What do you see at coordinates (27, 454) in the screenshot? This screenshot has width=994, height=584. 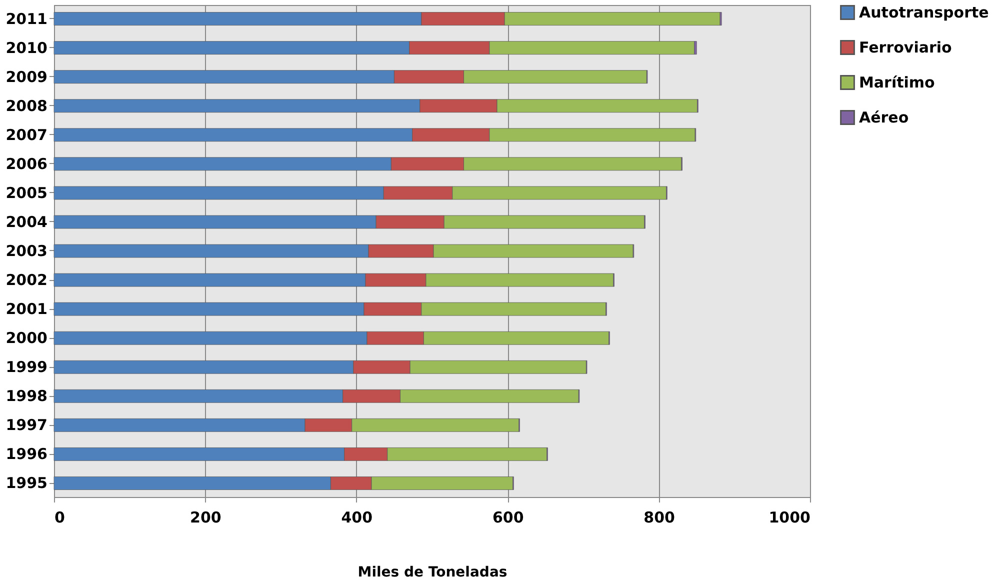 I see `y-tick-label: 1996` at bounding box center [27, 454].